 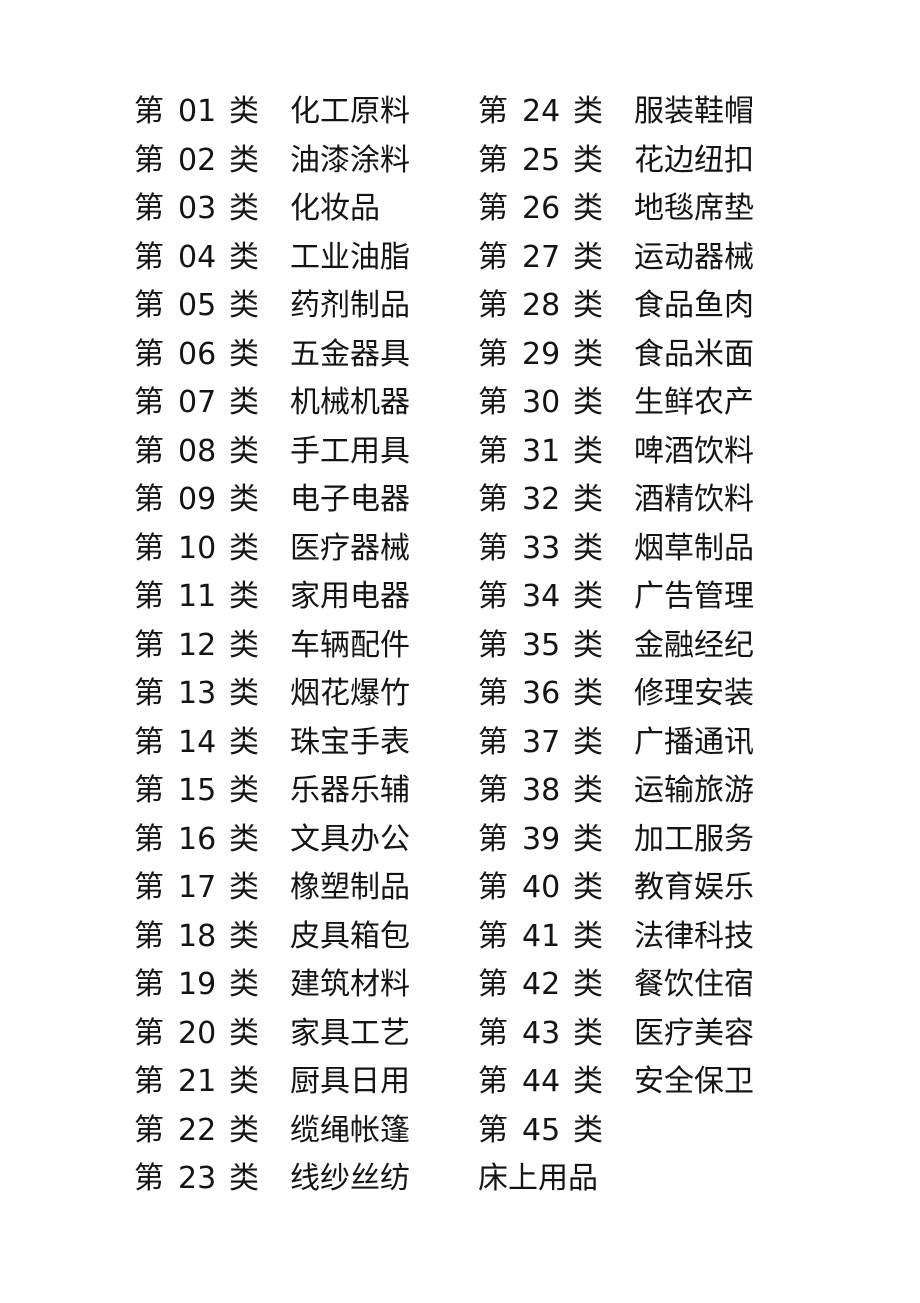 I want to click on class-row: 第 20 类家具工艺 第 43 类医疗美容, so click(x=527, y=1034).